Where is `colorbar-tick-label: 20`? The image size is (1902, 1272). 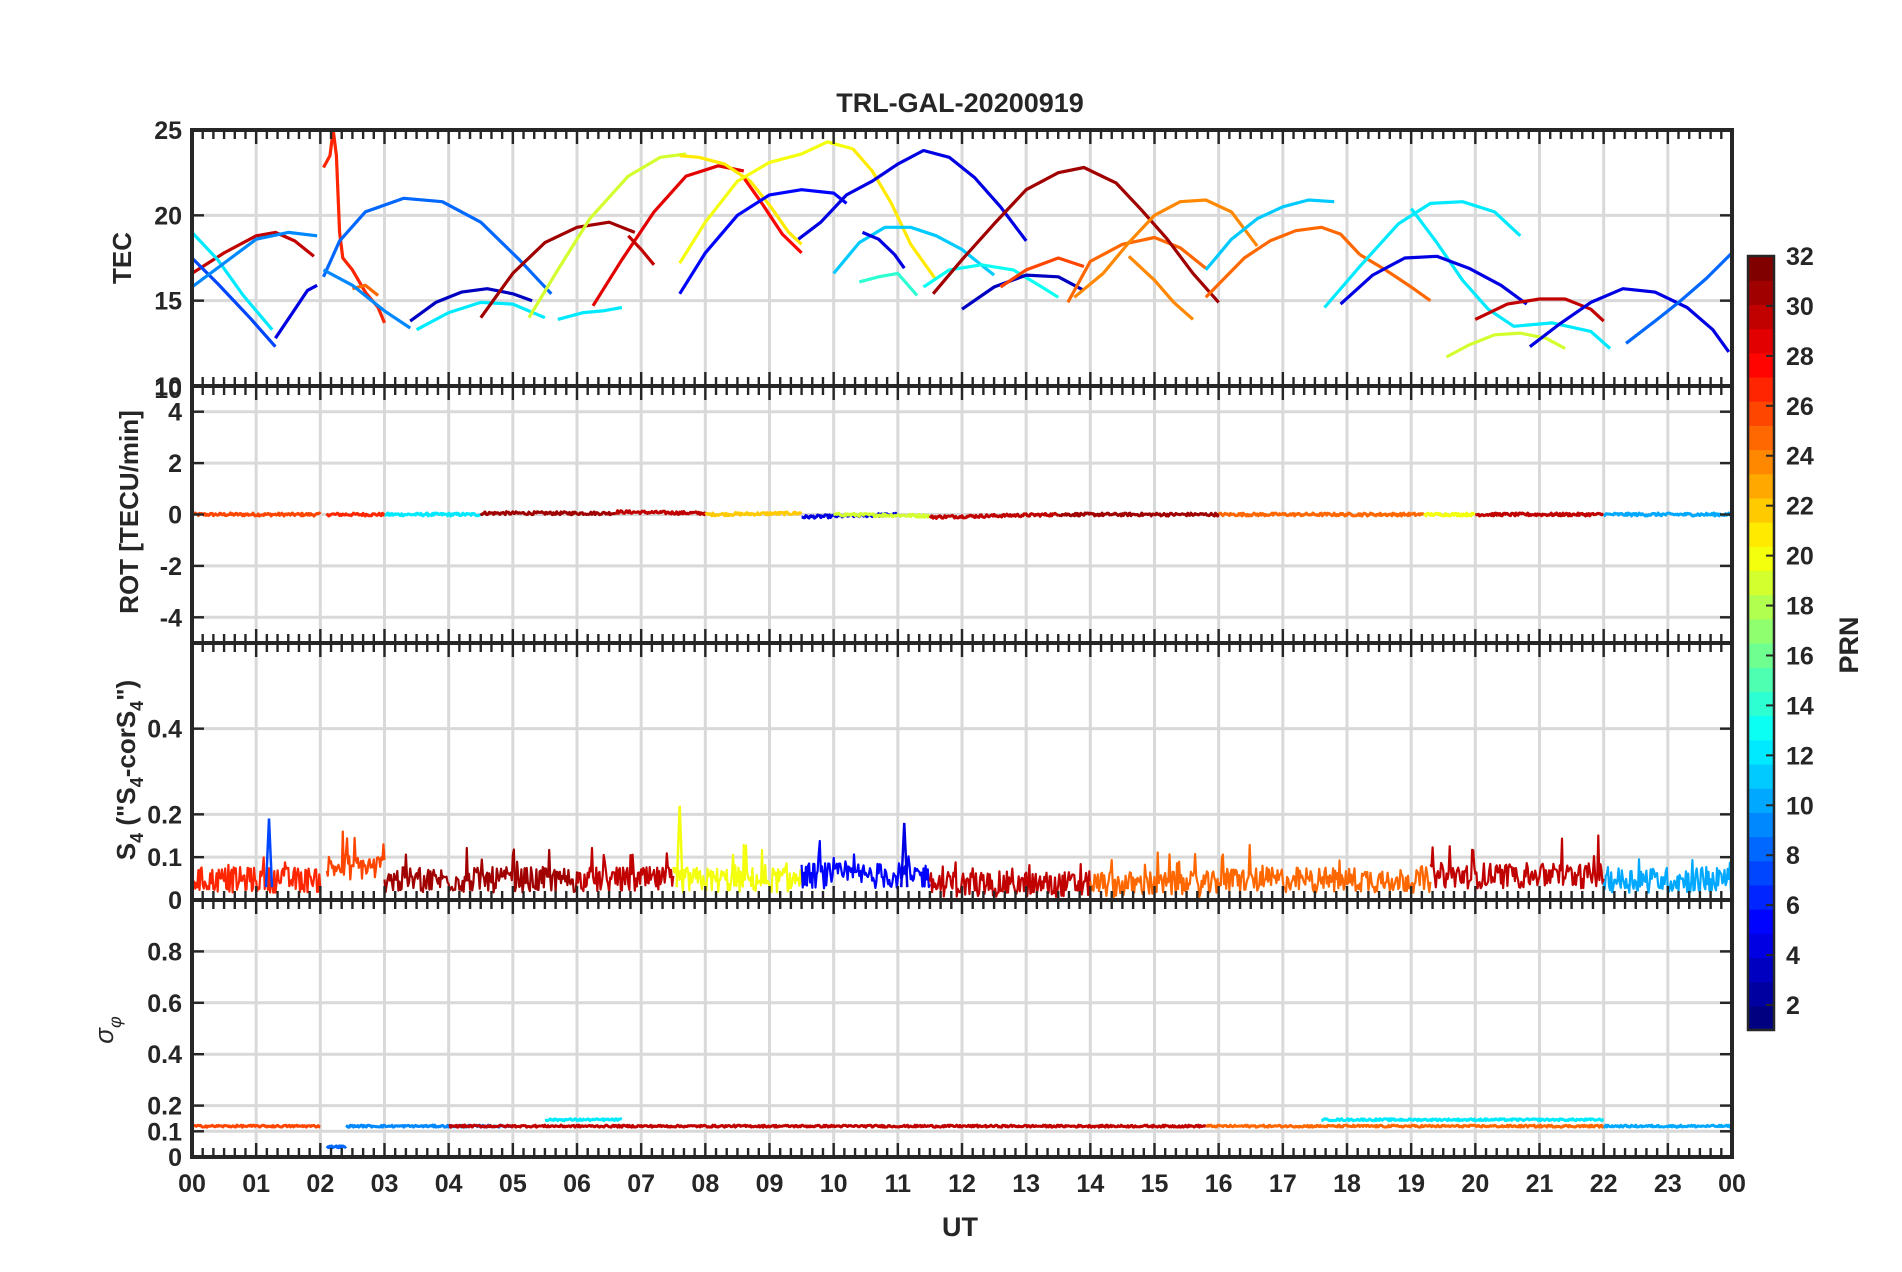
colorbar-tick-label: 20 is located at coordinates (1800, 557).